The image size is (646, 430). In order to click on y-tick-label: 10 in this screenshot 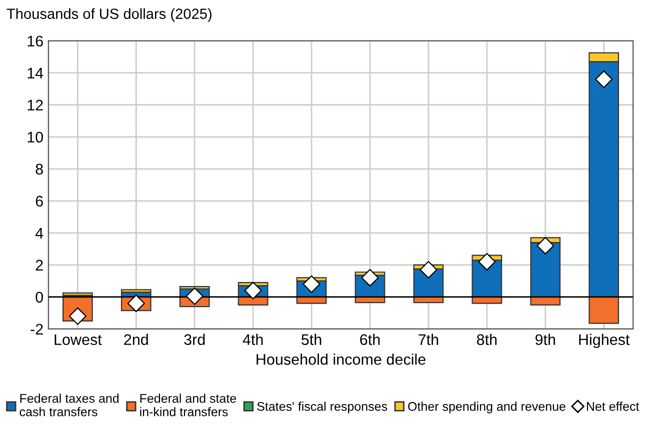, I will do `click(35, 137)`.